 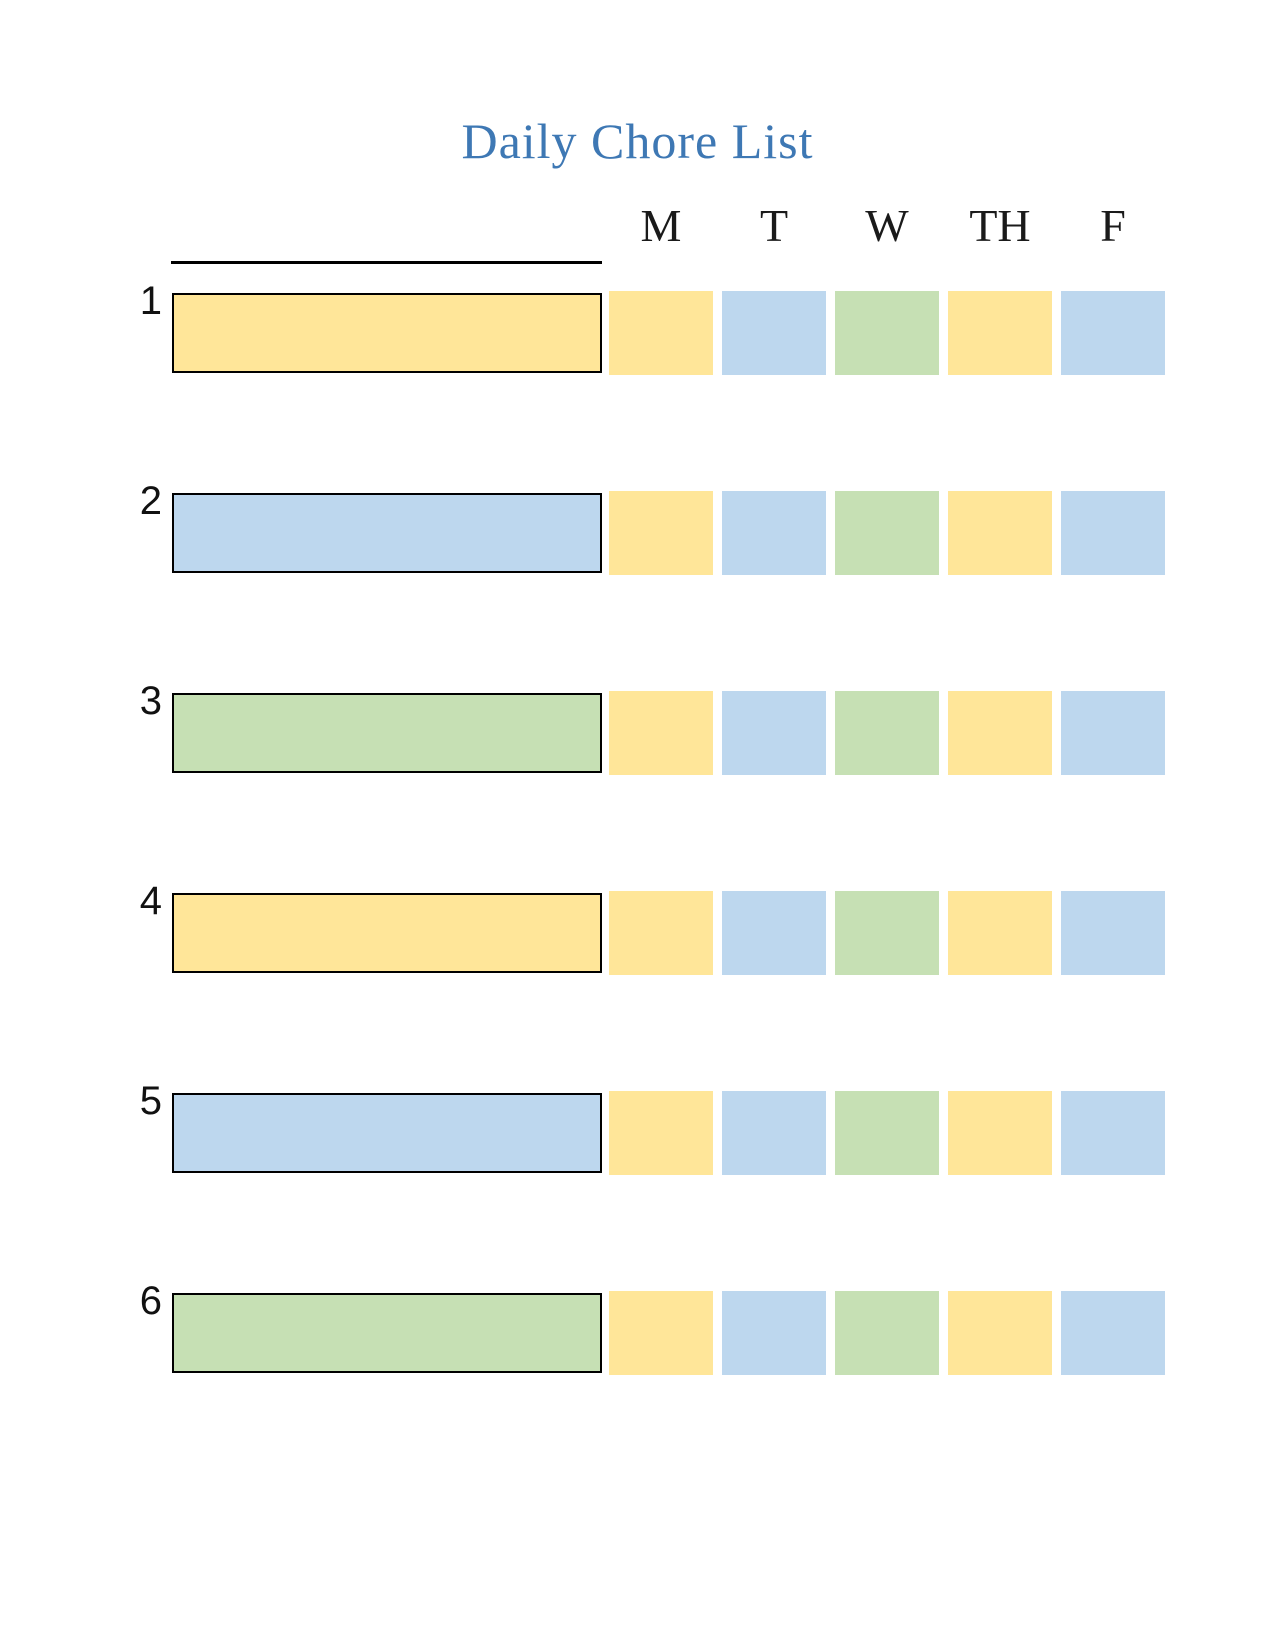 What do you see at coordinates (661, 733) in the screenshot?
I see `day-cell-row3-M` at bounding box center [661, 733].